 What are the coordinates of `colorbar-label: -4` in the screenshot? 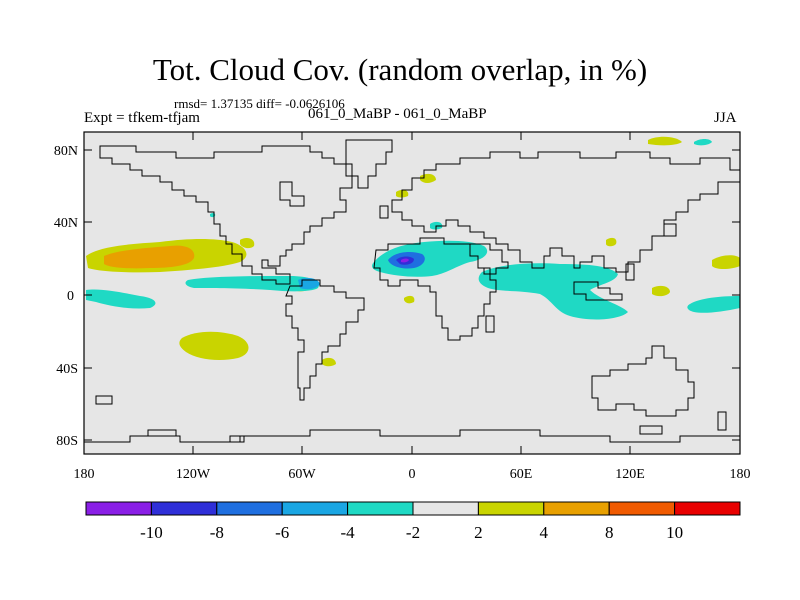 It's located at (348, 532).